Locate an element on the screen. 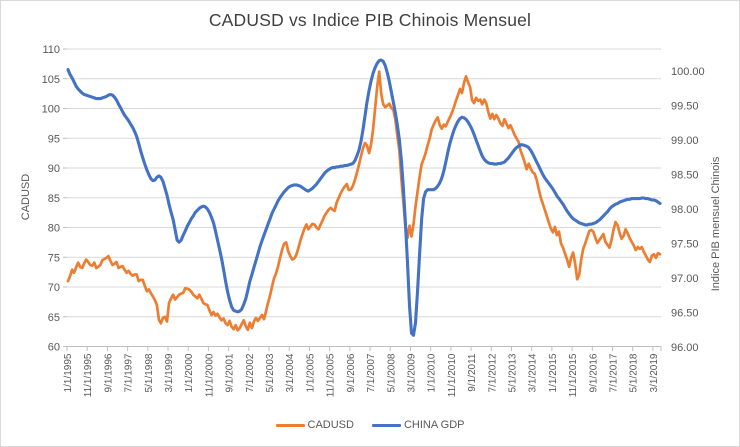 The image size is (740, 447). x-axis-tick-label: 11/1/2005 is located at coordinates (331, 375).